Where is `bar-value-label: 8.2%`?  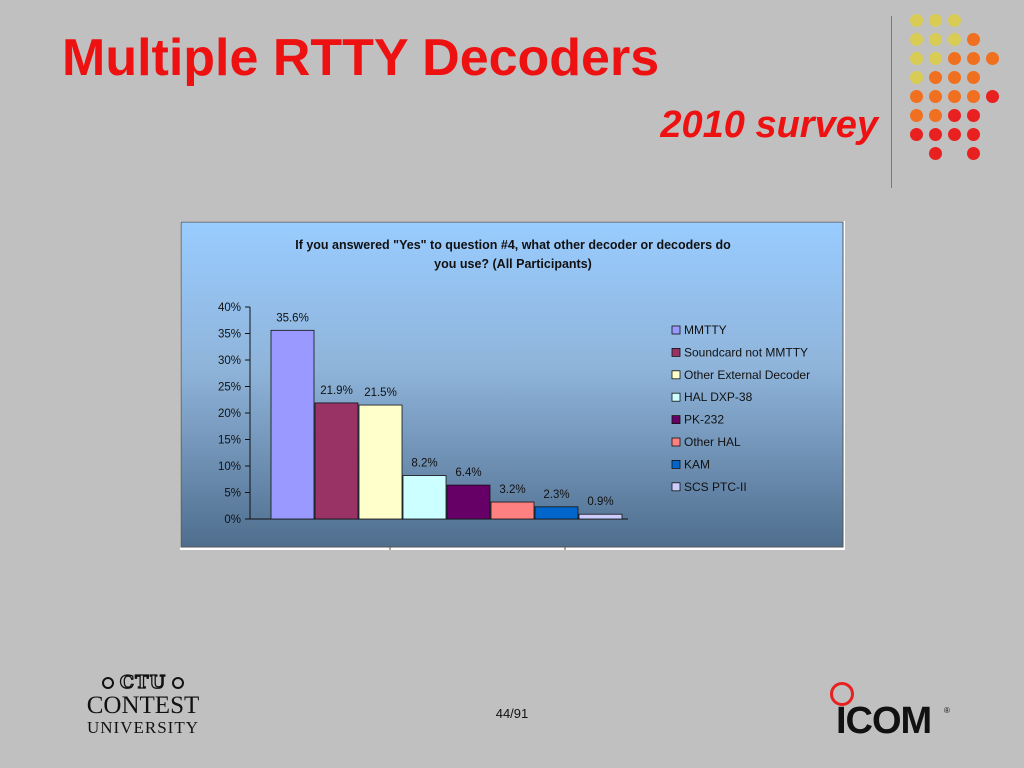 bar-value-label: 8.2% is located at coordinates (424, 464).